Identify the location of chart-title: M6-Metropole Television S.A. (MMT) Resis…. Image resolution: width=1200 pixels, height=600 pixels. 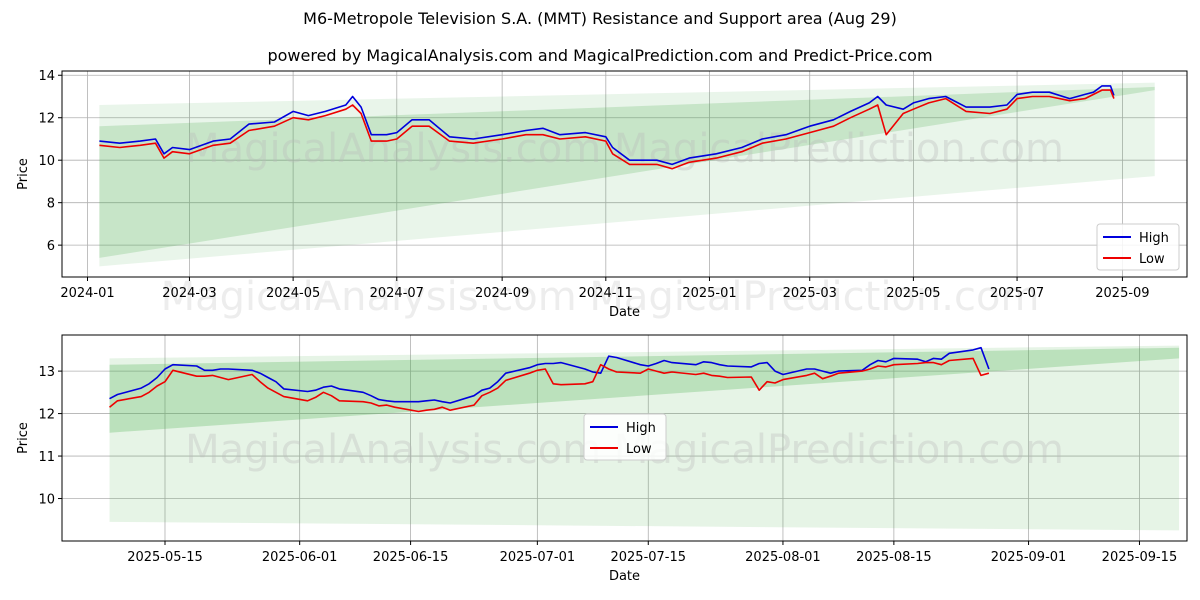
(600, 18).